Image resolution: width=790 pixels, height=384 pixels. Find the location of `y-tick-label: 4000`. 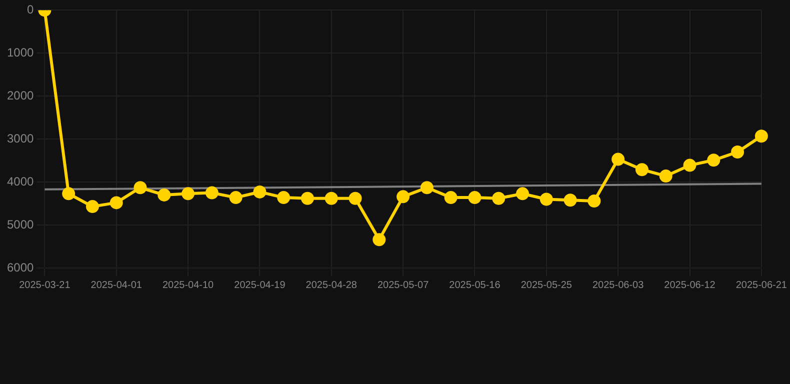

y-tick-label: 4000 is located at coordinates (20, 181).